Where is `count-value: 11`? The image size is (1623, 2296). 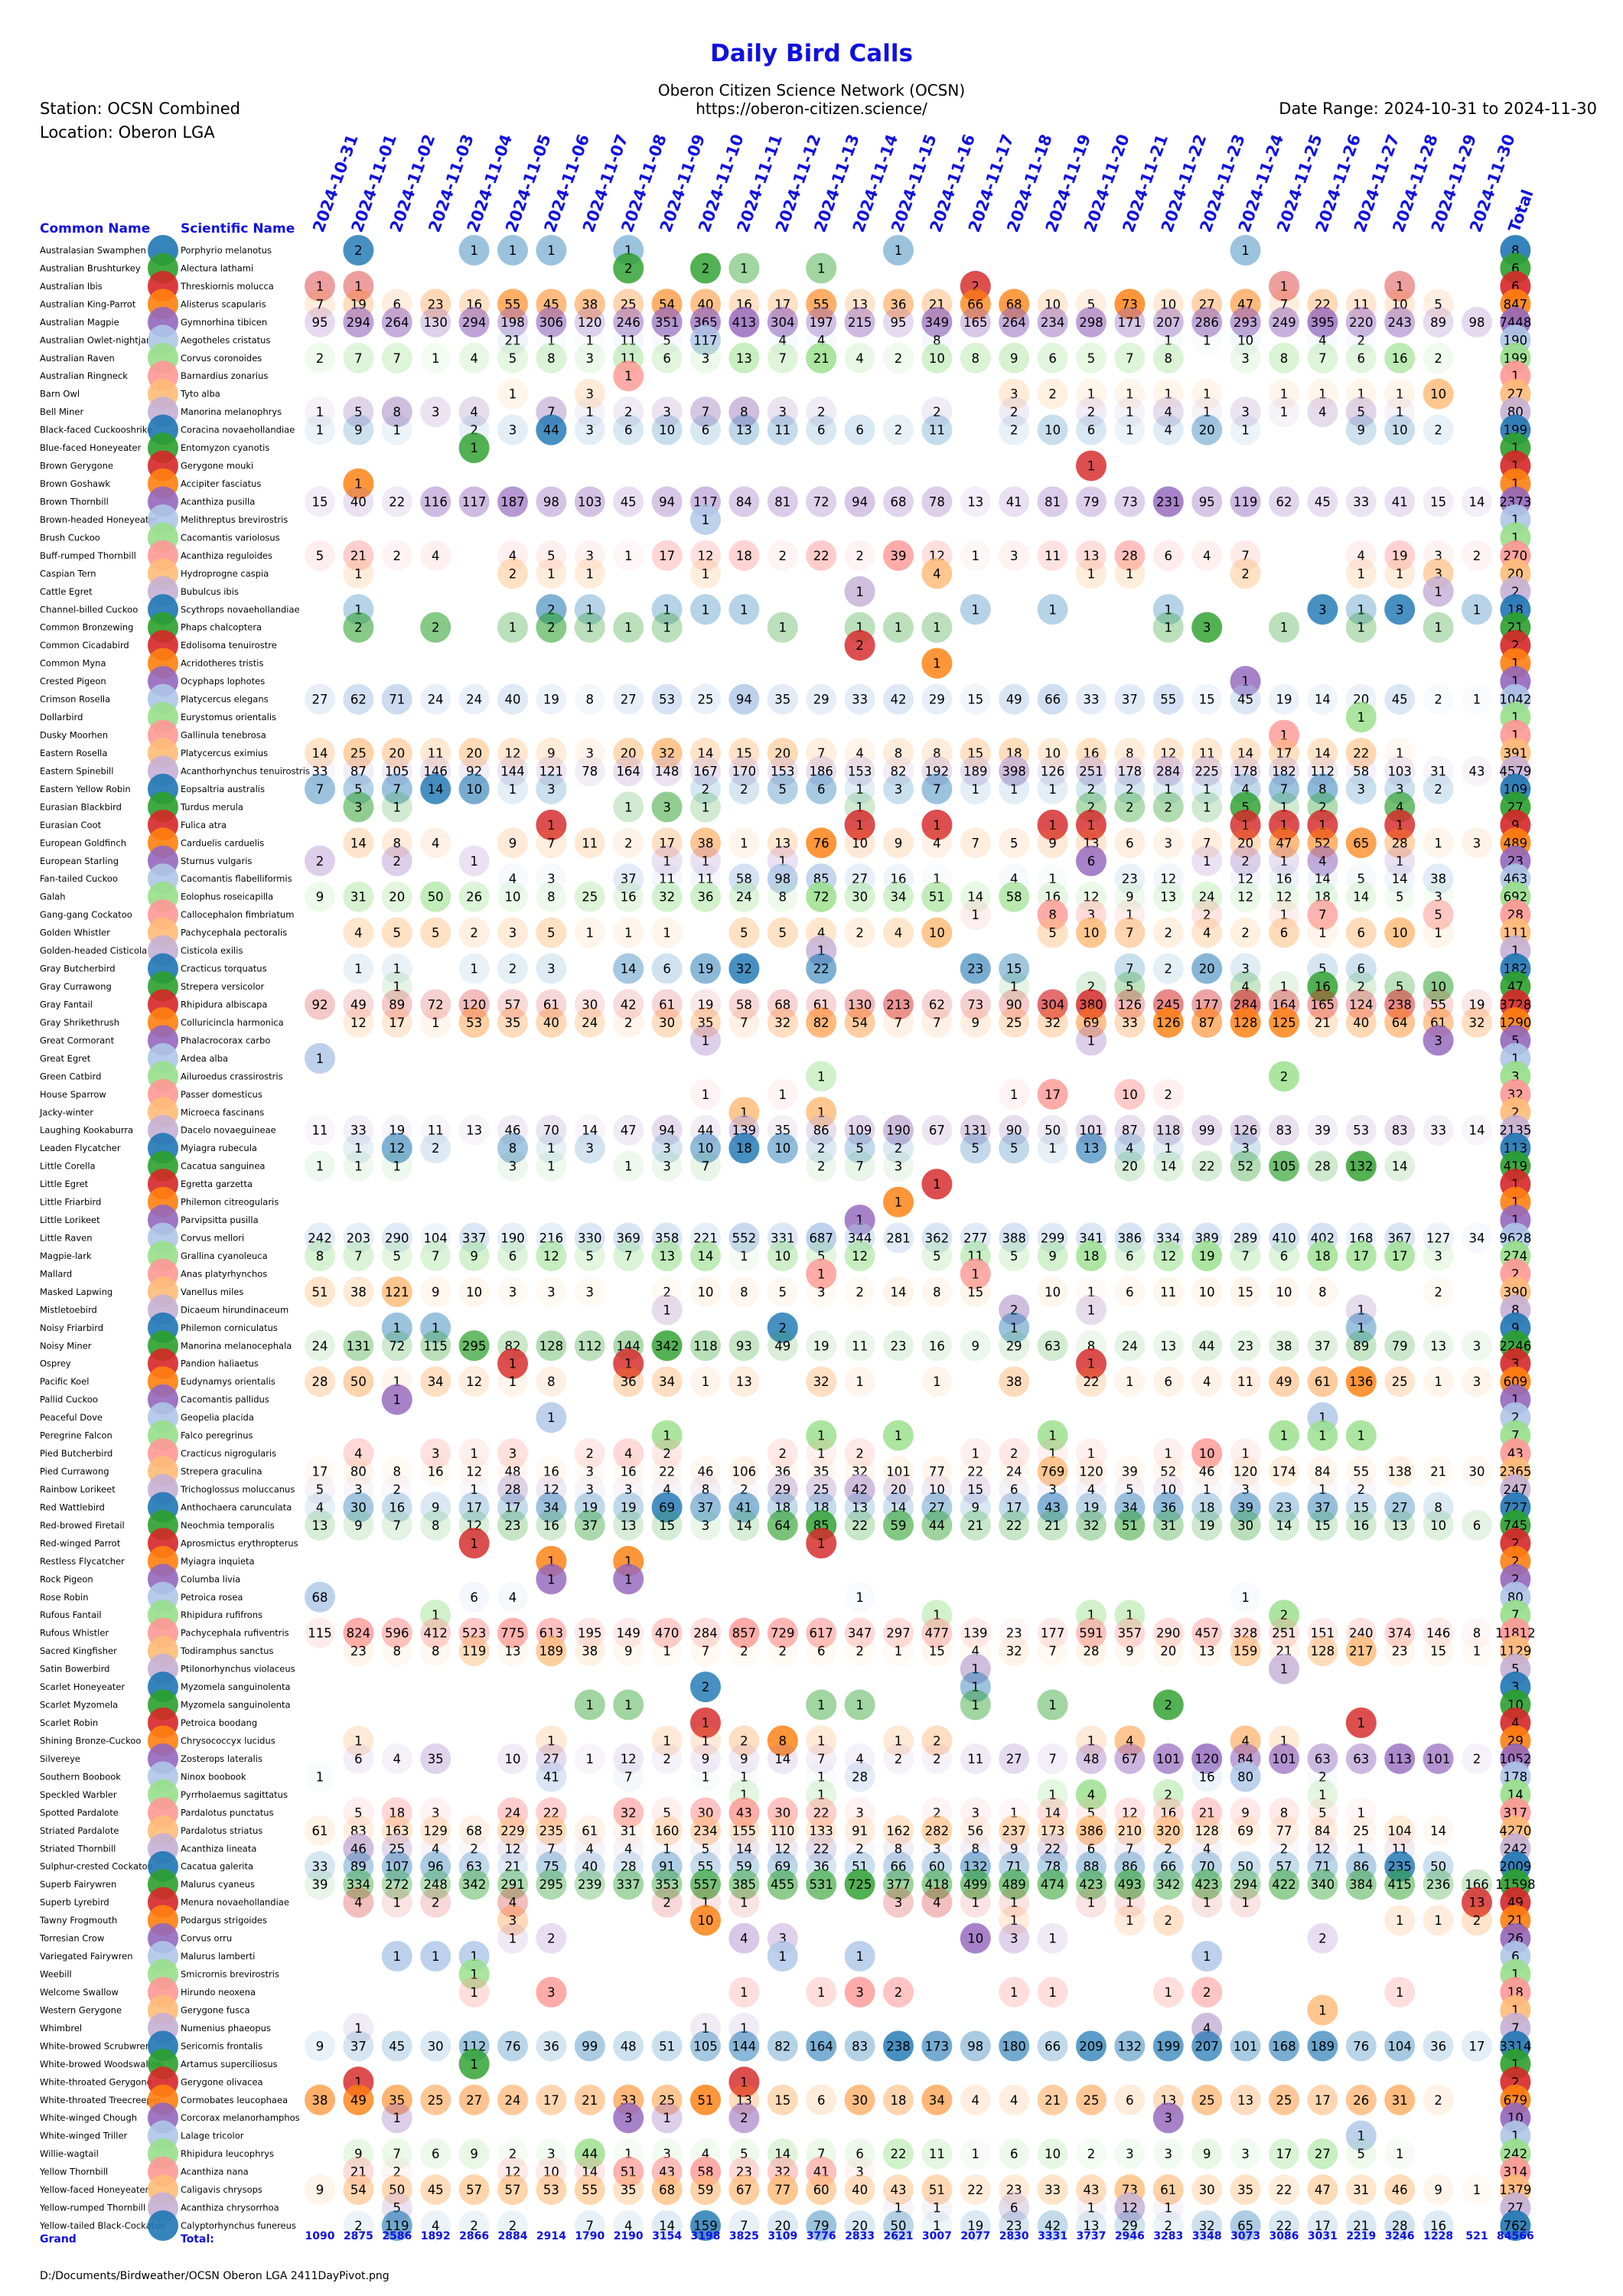 count-value: 11 is located at coordinates (782, 430).